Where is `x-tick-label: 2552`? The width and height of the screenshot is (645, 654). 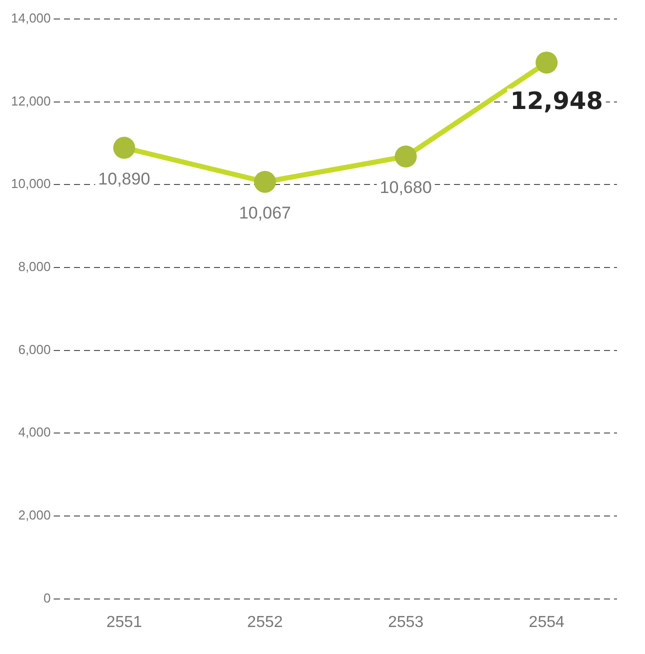 x-tick-label: 2552 is located at coordinates (265, 622).